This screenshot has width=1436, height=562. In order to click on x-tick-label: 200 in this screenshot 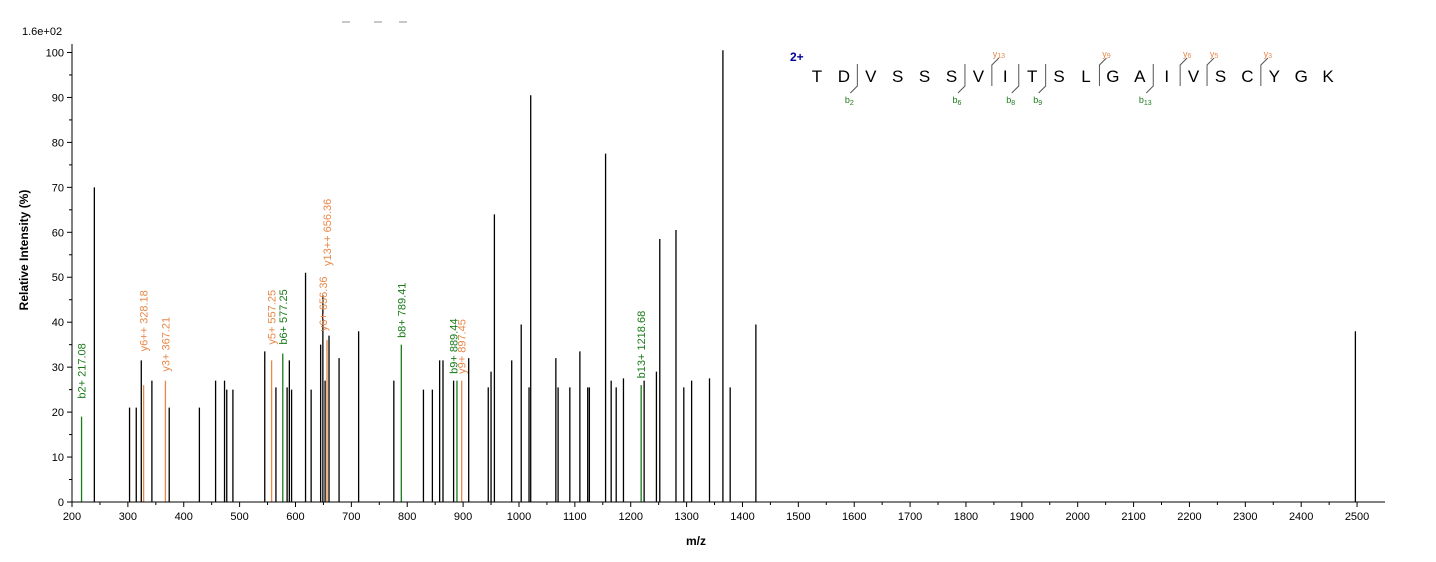, I will do `click(72, 517)`.